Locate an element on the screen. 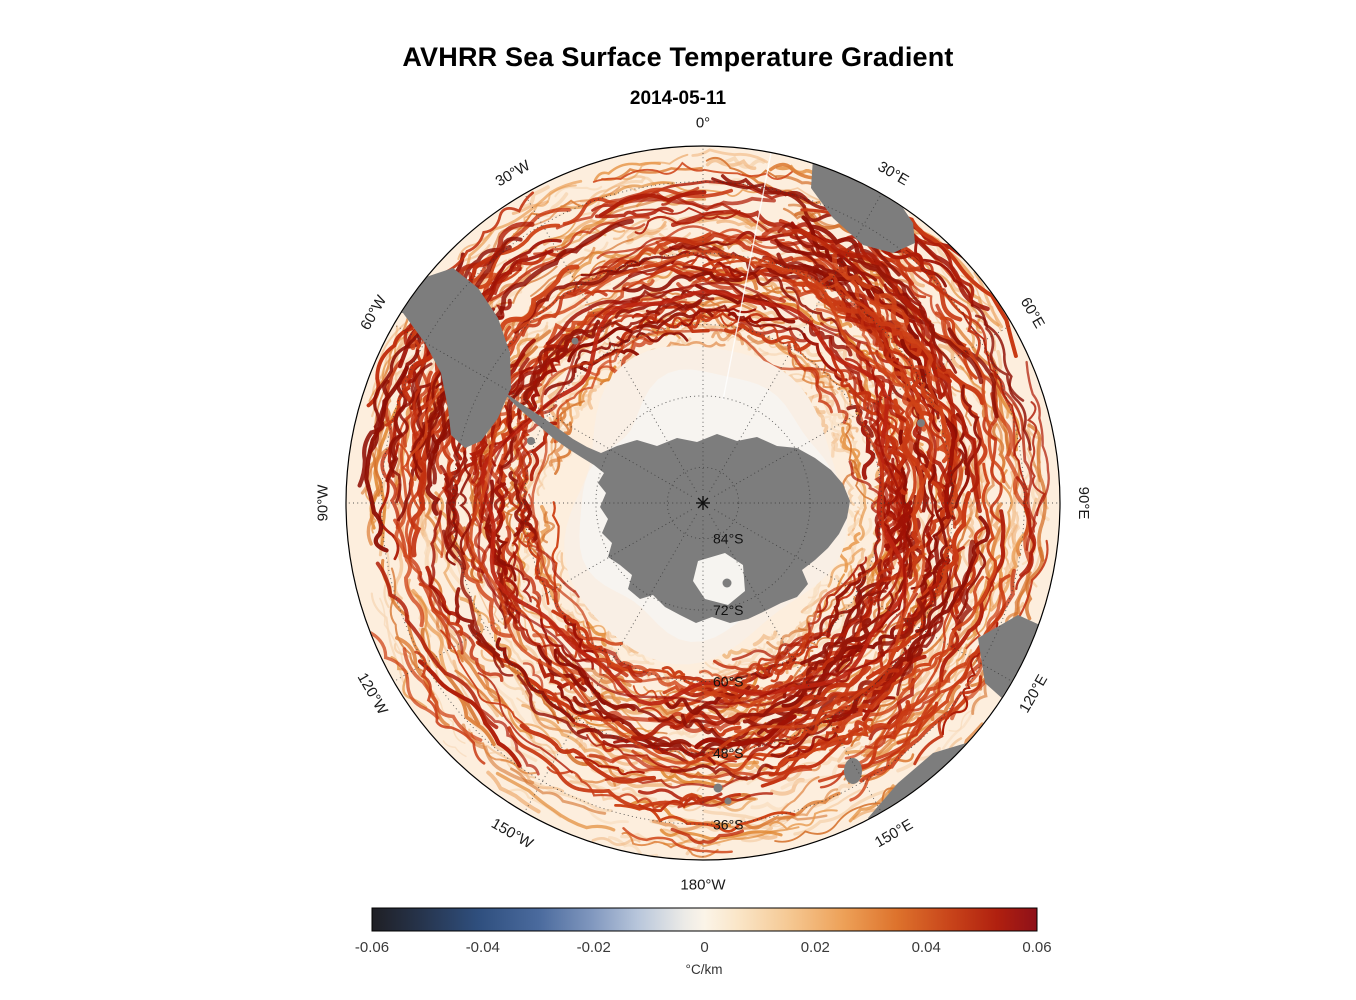 The image size is (1356, 1000). tasmania is located at coordinates (853, 771).